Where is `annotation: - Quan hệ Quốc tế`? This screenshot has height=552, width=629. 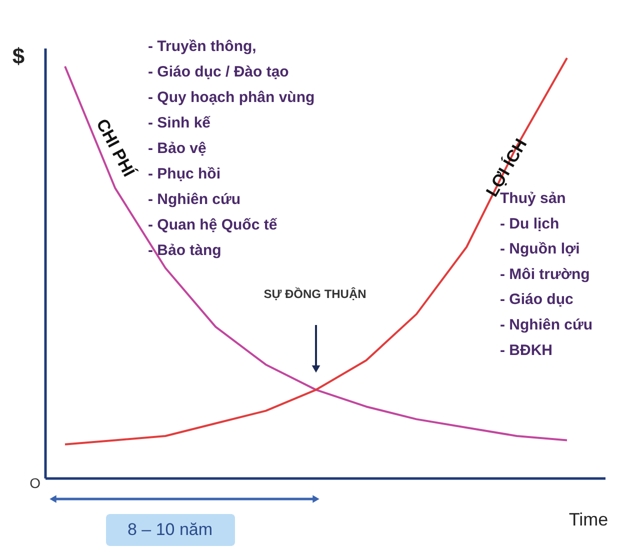
annotation: - Quan hệ Quốc tế is located at coordinates (213, 225).